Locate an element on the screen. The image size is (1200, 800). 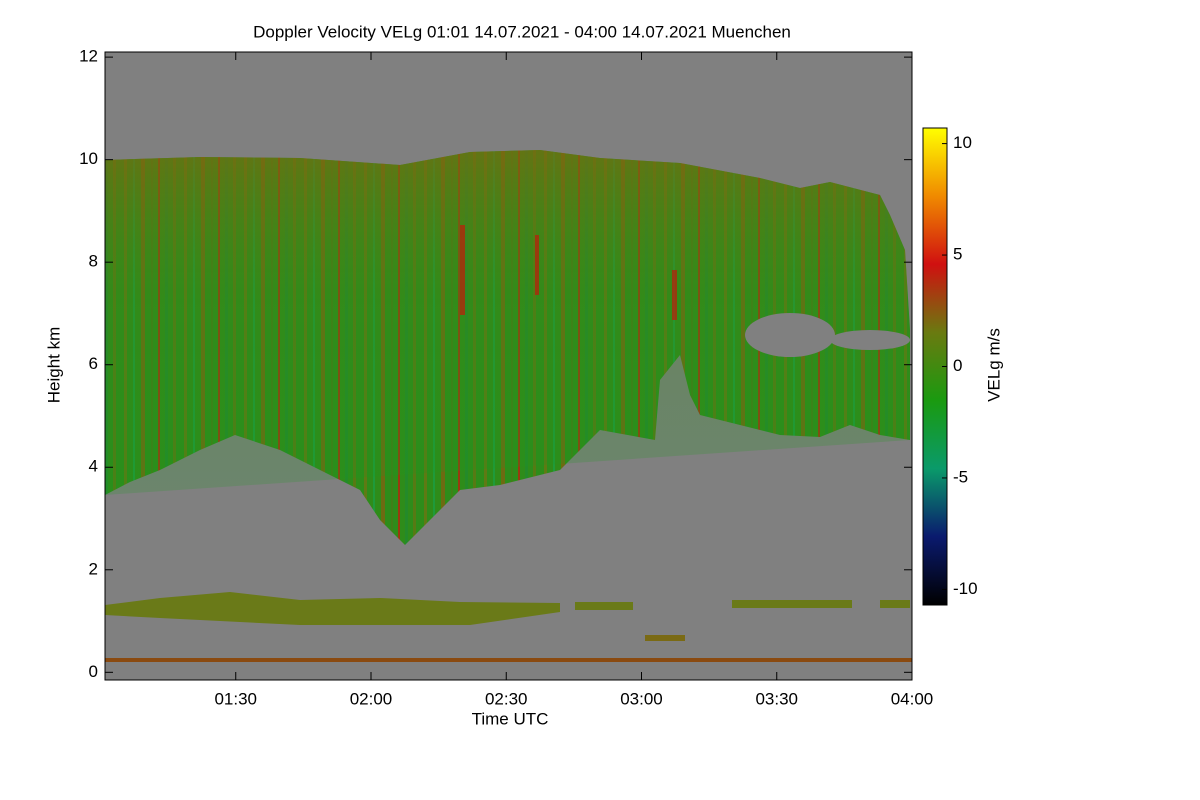
y-axis-label: Height km is located at coordinates (53, 365).